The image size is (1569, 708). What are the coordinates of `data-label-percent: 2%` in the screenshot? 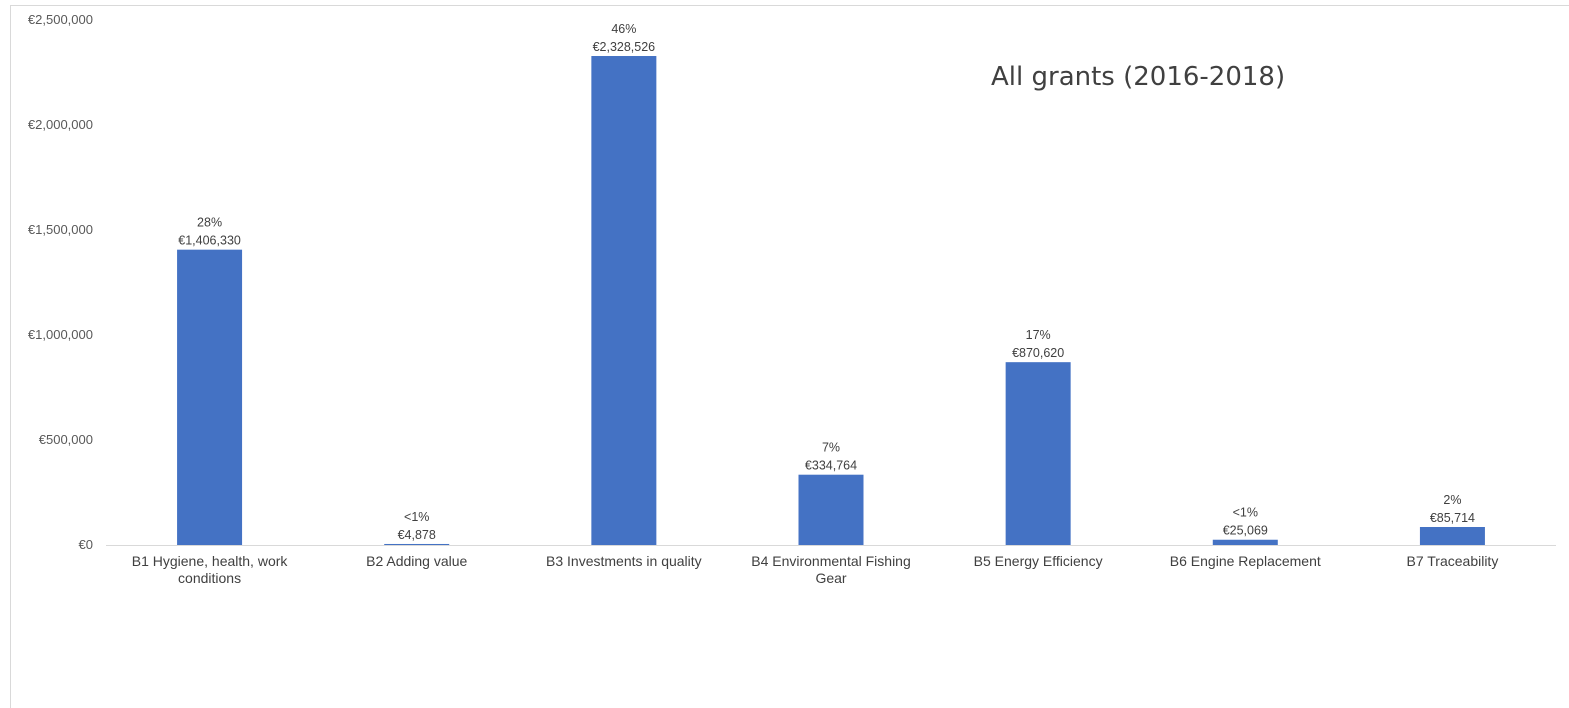 It's located at (1452, 500).